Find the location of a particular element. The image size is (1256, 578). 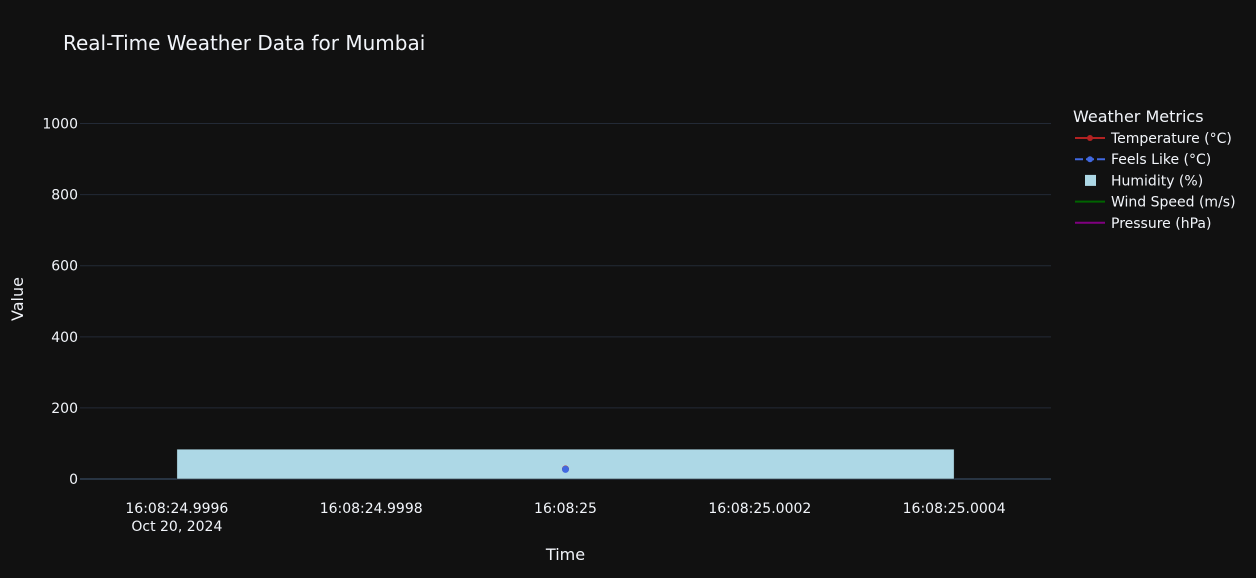

x-tick-label: 16:08:24.9998 is located at coordinates (371, 509).